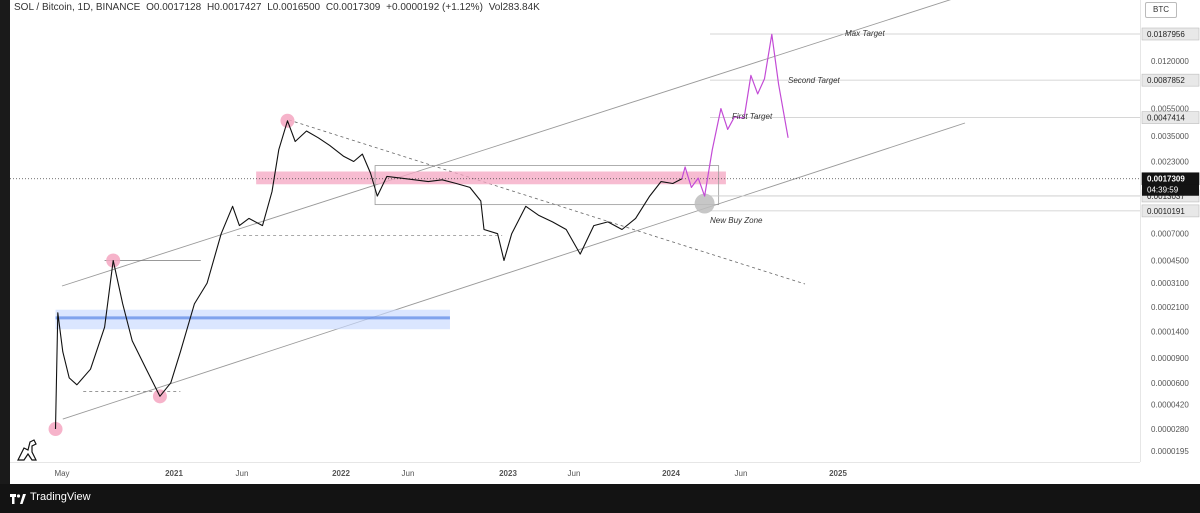 Image resolution: width=1200 pixels, height=513 pixels. What do you see at coordinates (1166, 196) in the screenshot?
I see `price-marker-label: 0.0013037` at bounding box center [1166, 196].